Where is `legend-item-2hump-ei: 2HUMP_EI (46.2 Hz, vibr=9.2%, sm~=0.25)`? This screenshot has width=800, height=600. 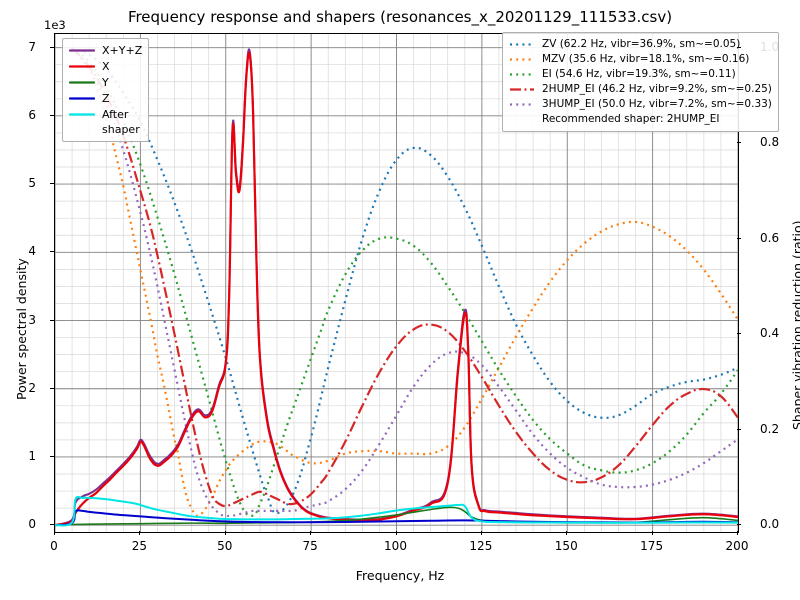
legend-item-2hump-ei: 2HUMP_EI (46.2 Hz, vibr=9.2%, sm~=0.25) is located at coordinates (640, 89).